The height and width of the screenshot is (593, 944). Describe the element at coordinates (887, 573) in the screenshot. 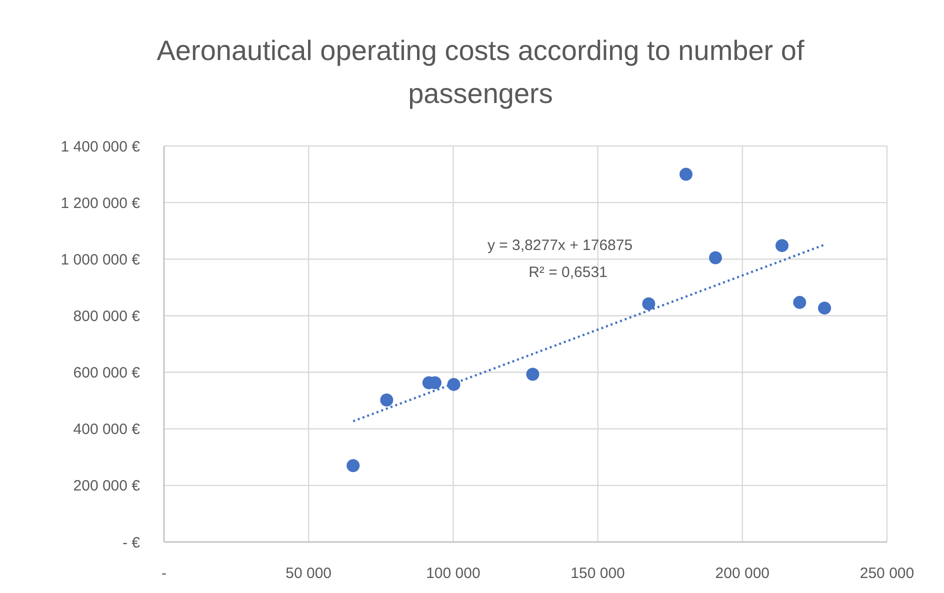

I see `x-tick-label: 250 000` at that location.